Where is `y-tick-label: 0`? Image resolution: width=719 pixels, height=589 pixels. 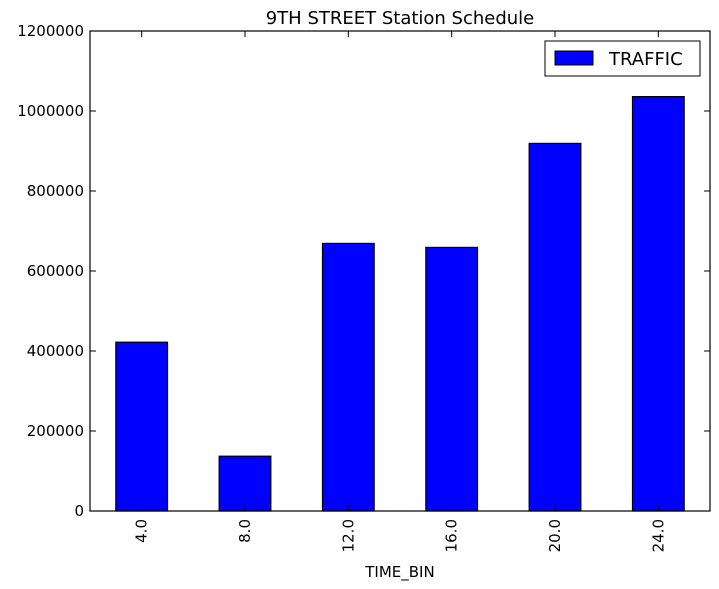 y-tick-label: 0 is located at coordinates (79, 511).